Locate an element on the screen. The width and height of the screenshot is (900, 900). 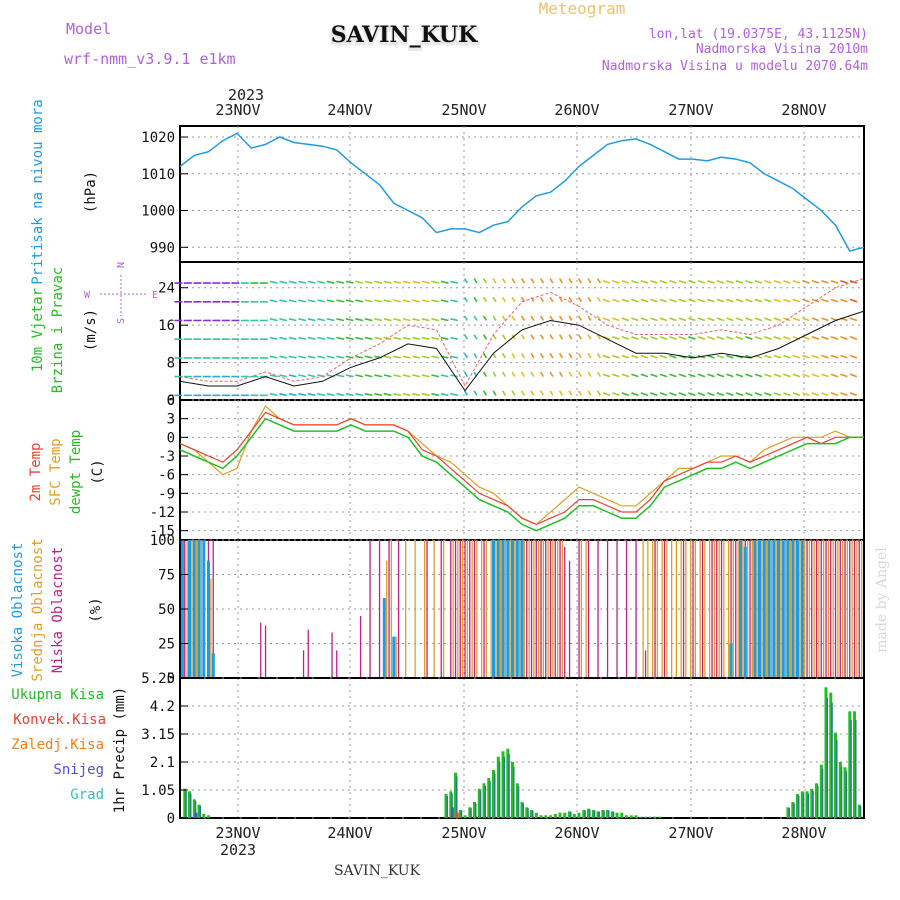
y-tick-label: 5.25 is located at coordinates (158, 679).